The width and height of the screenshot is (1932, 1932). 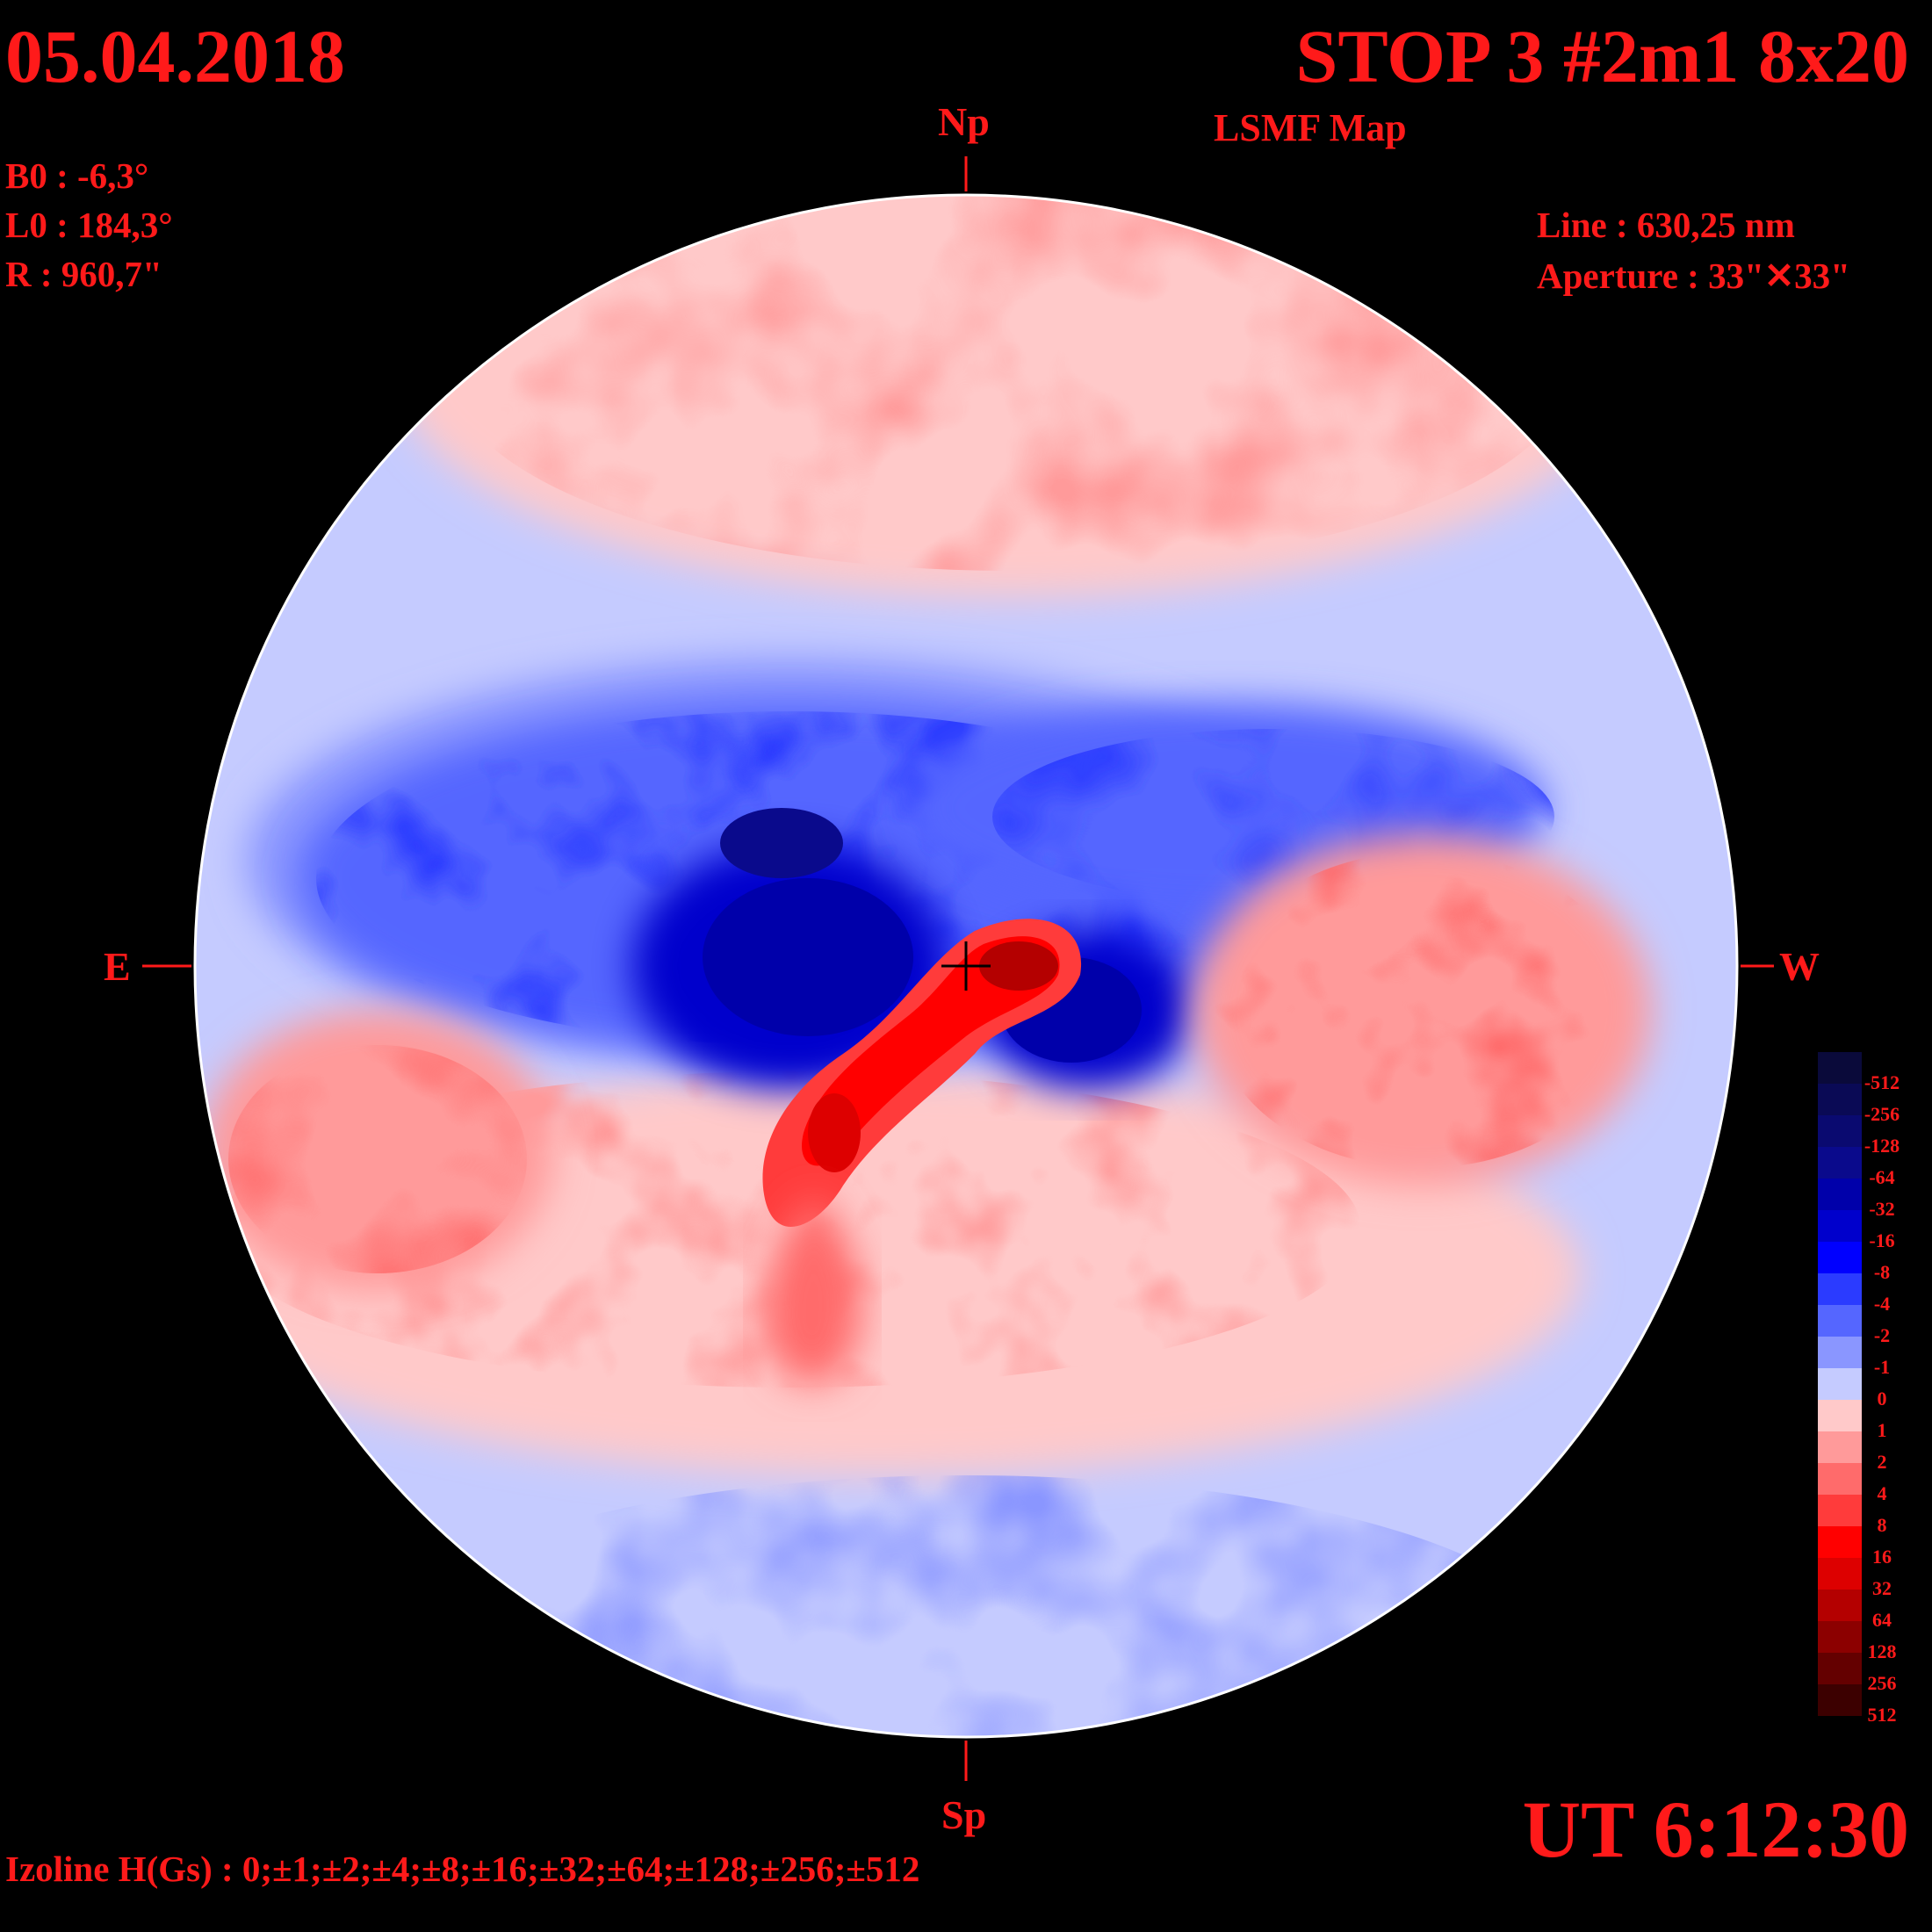 What do you see at coordinates (1715, 1829) in the screenshot?
I see `ut-time: UT 6:12:30` at bounding box center [1715, 1829].